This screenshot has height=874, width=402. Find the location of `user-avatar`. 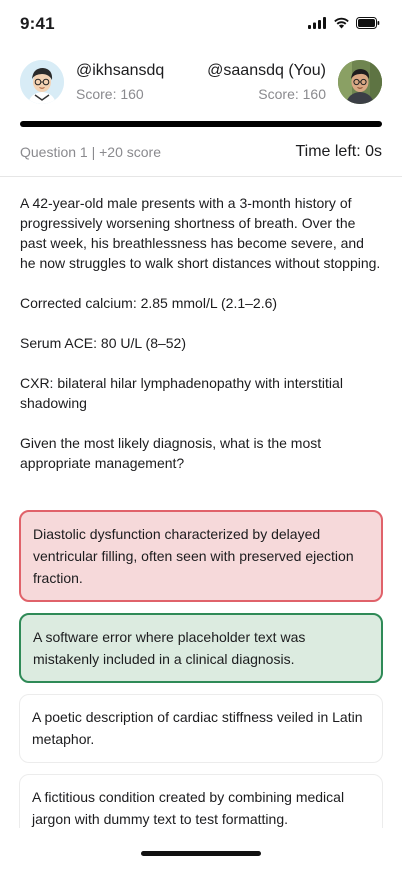

user-avatar is located at coordinates (360, 82).